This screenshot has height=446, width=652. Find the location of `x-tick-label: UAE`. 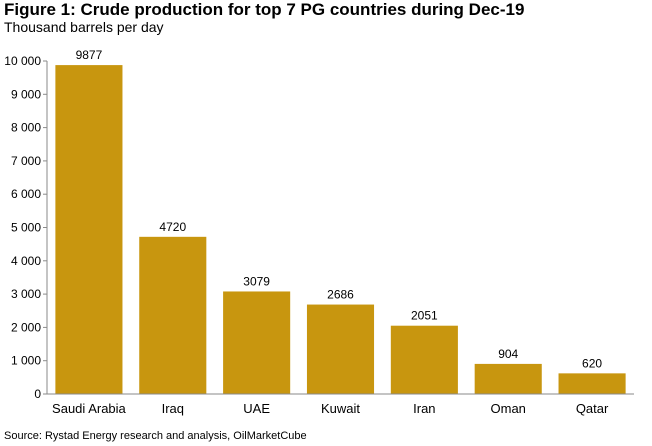

x-tick-label: UAE is located at coordinates (256, 408).